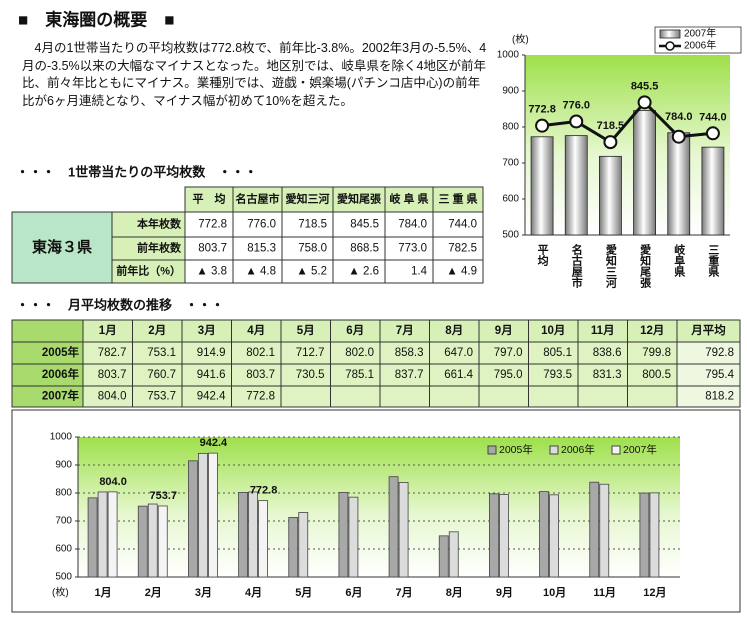  Describe the element at coordinates (260, 353) in the screenshot. I see `cell-value: 802.1` at that location.